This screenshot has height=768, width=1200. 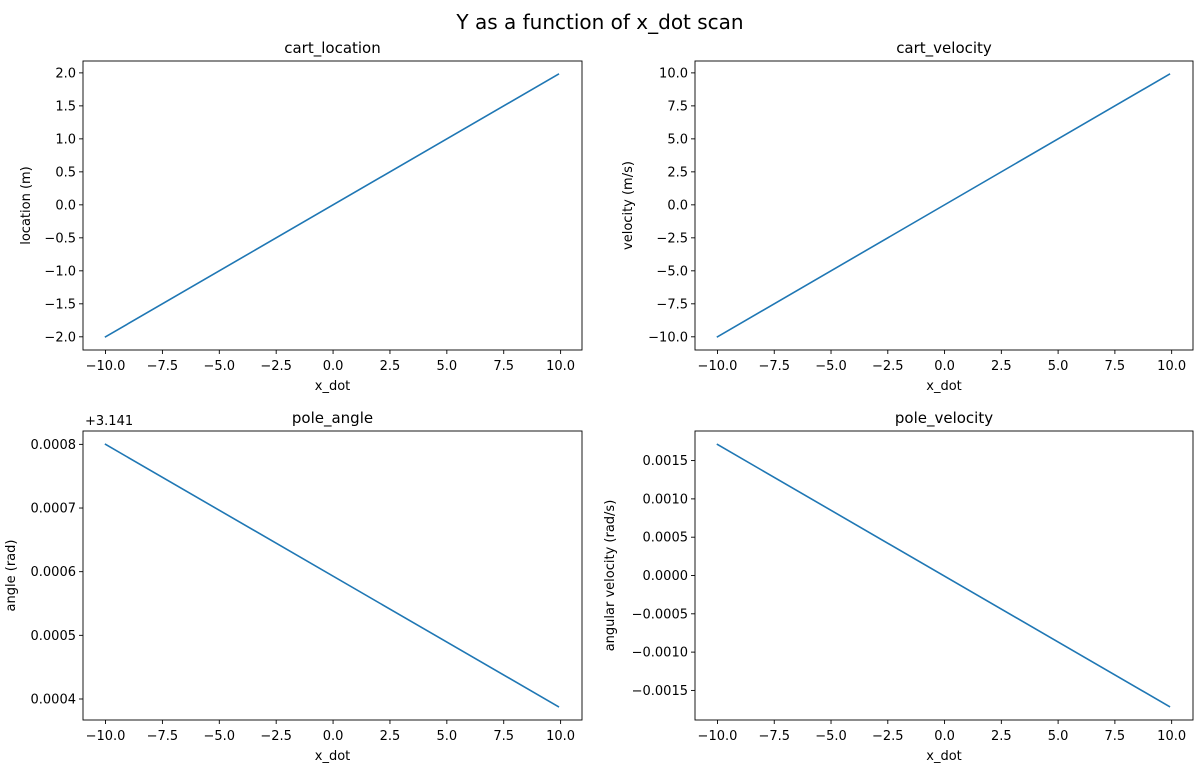 What do you see at coordinates (109, 421) in the screenshot?
I see `y-offset-text: +3.141` at bounding box center [109, 421].